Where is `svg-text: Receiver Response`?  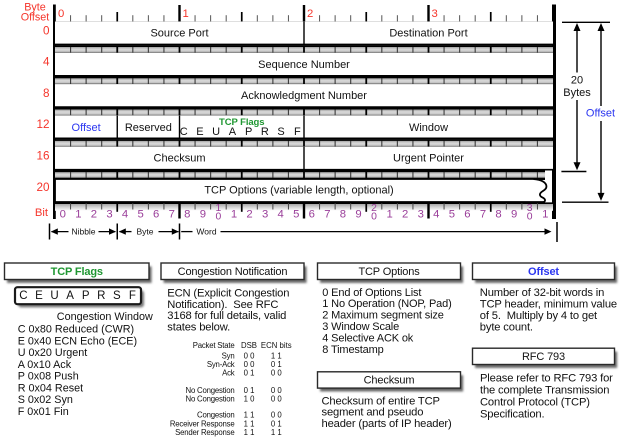
svg-text: Receiver Response is located at coordinates (202, 423).